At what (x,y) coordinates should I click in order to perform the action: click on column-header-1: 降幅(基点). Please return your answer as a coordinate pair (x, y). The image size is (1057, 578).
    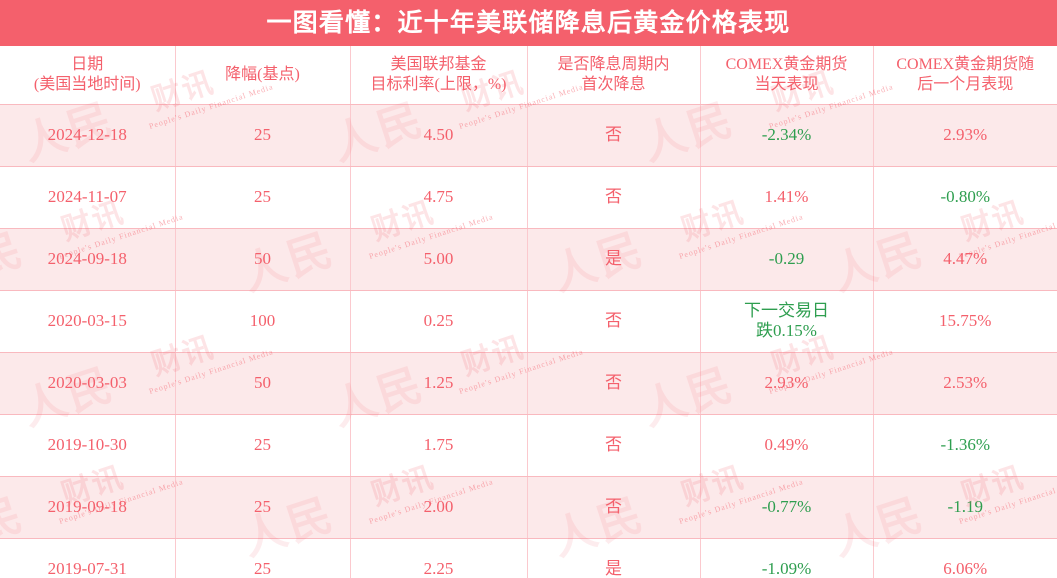
    Looking at the image, I should click on (263, 75).